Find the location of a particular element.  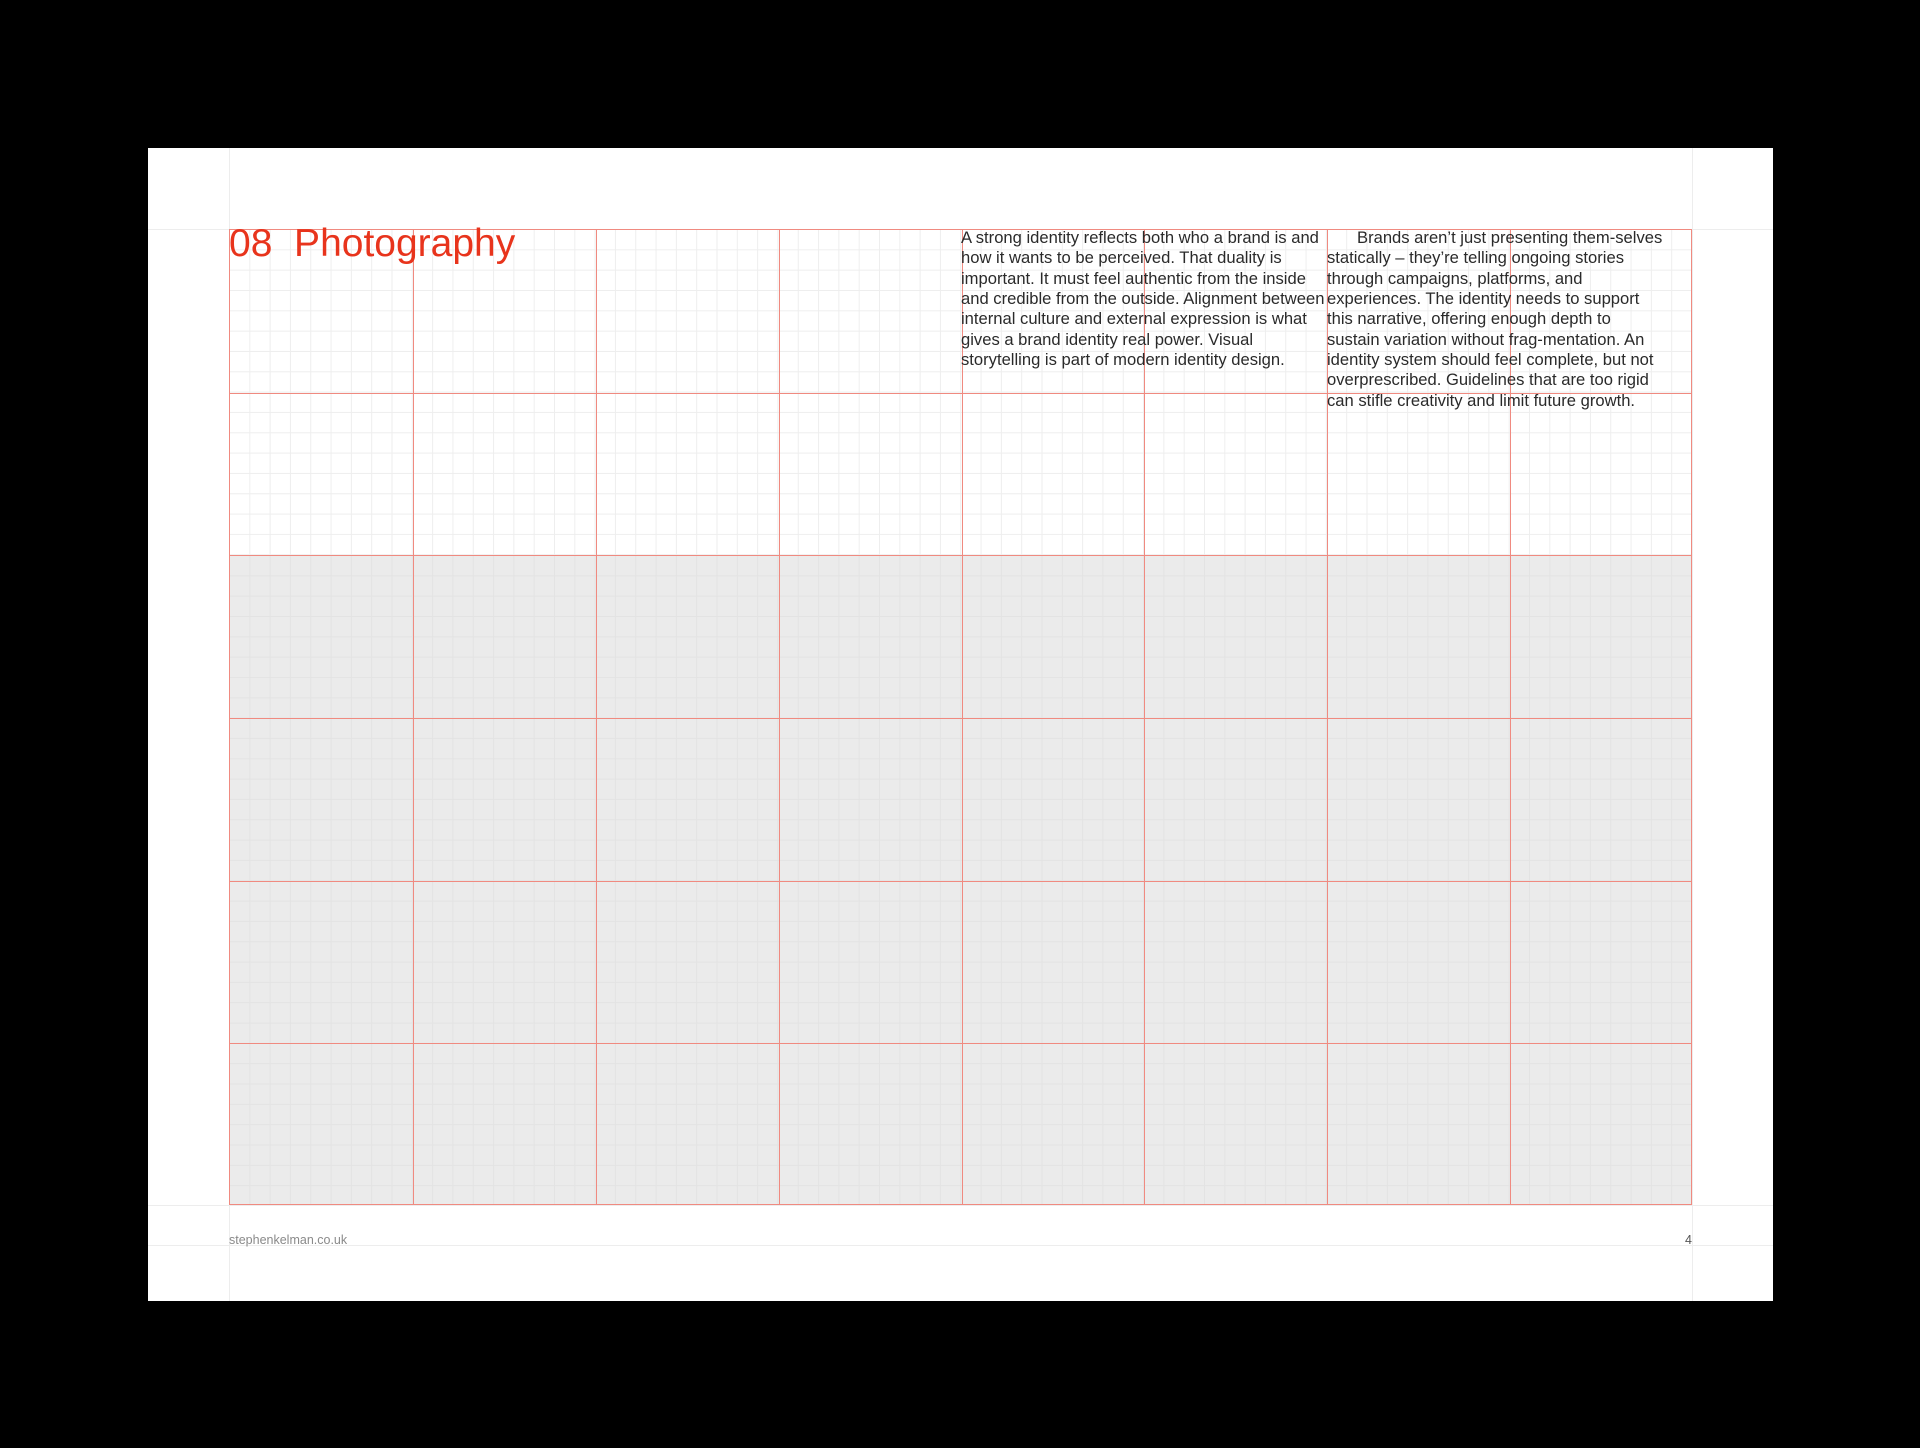

margin-guide-bottom is located at coordinates (960, 1205).